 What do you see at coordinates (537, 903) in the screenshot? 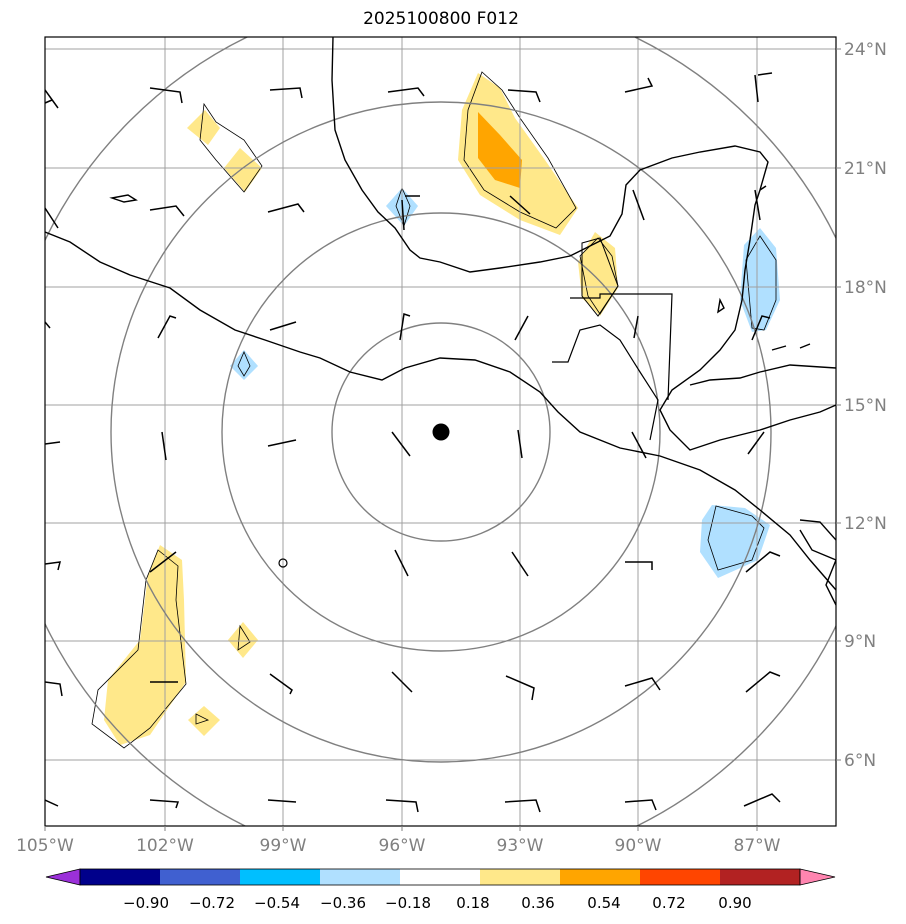
I see `colorbar-tick-label: 0.36` at bounding box center [537, 903].